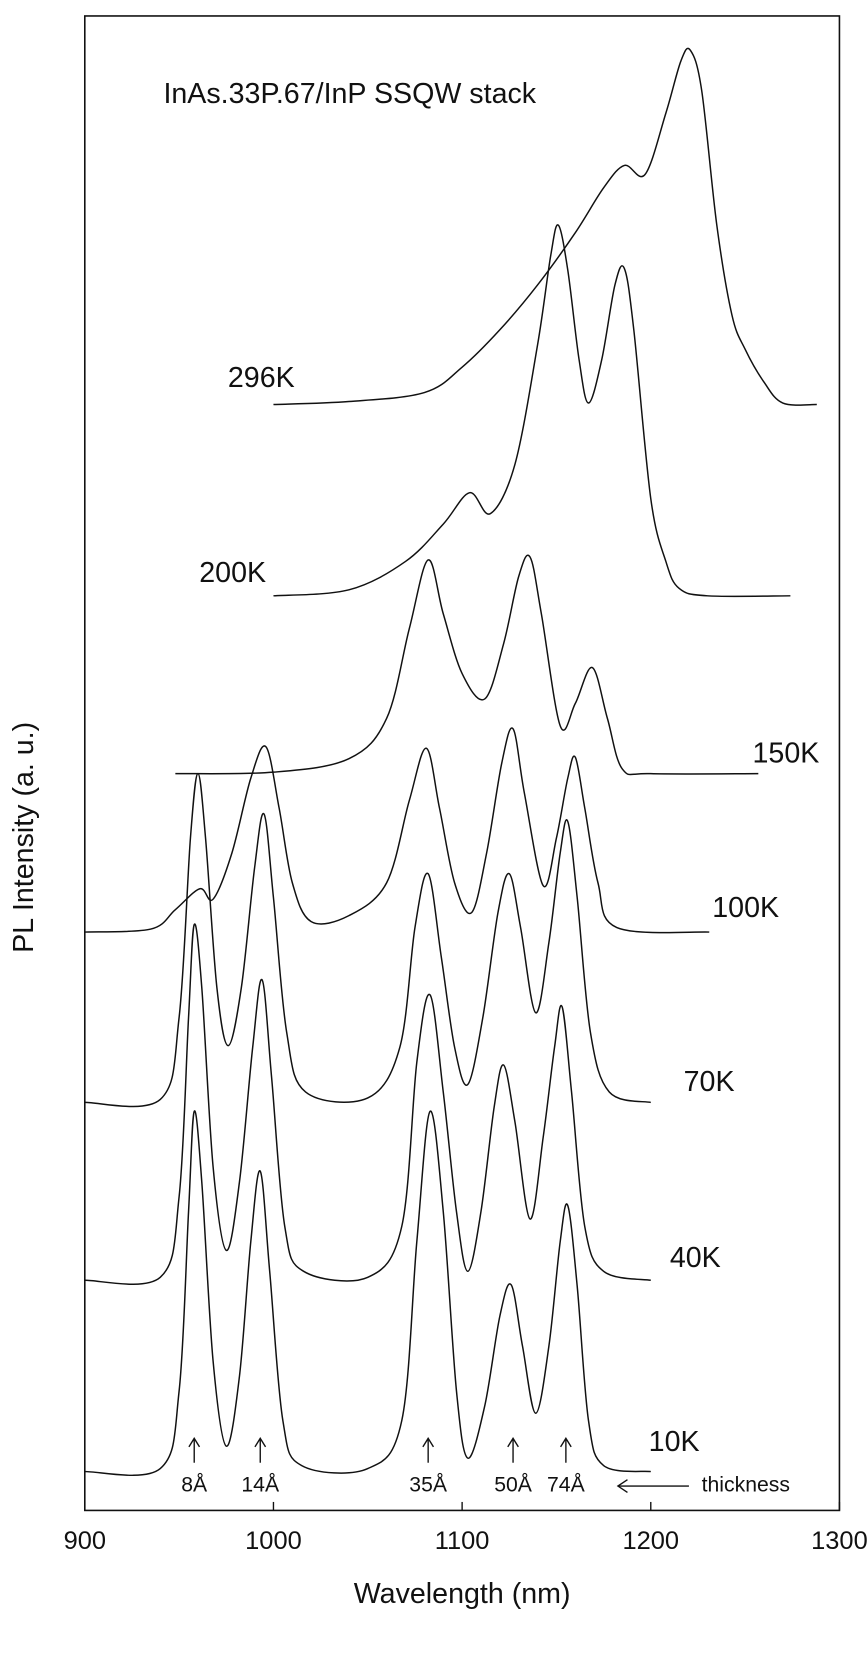 The height and width of the screenshot is (1661, 867). Describe the element at coordinates (745, 908) in the screenshot. I see `curve-label: 100K` at that location.